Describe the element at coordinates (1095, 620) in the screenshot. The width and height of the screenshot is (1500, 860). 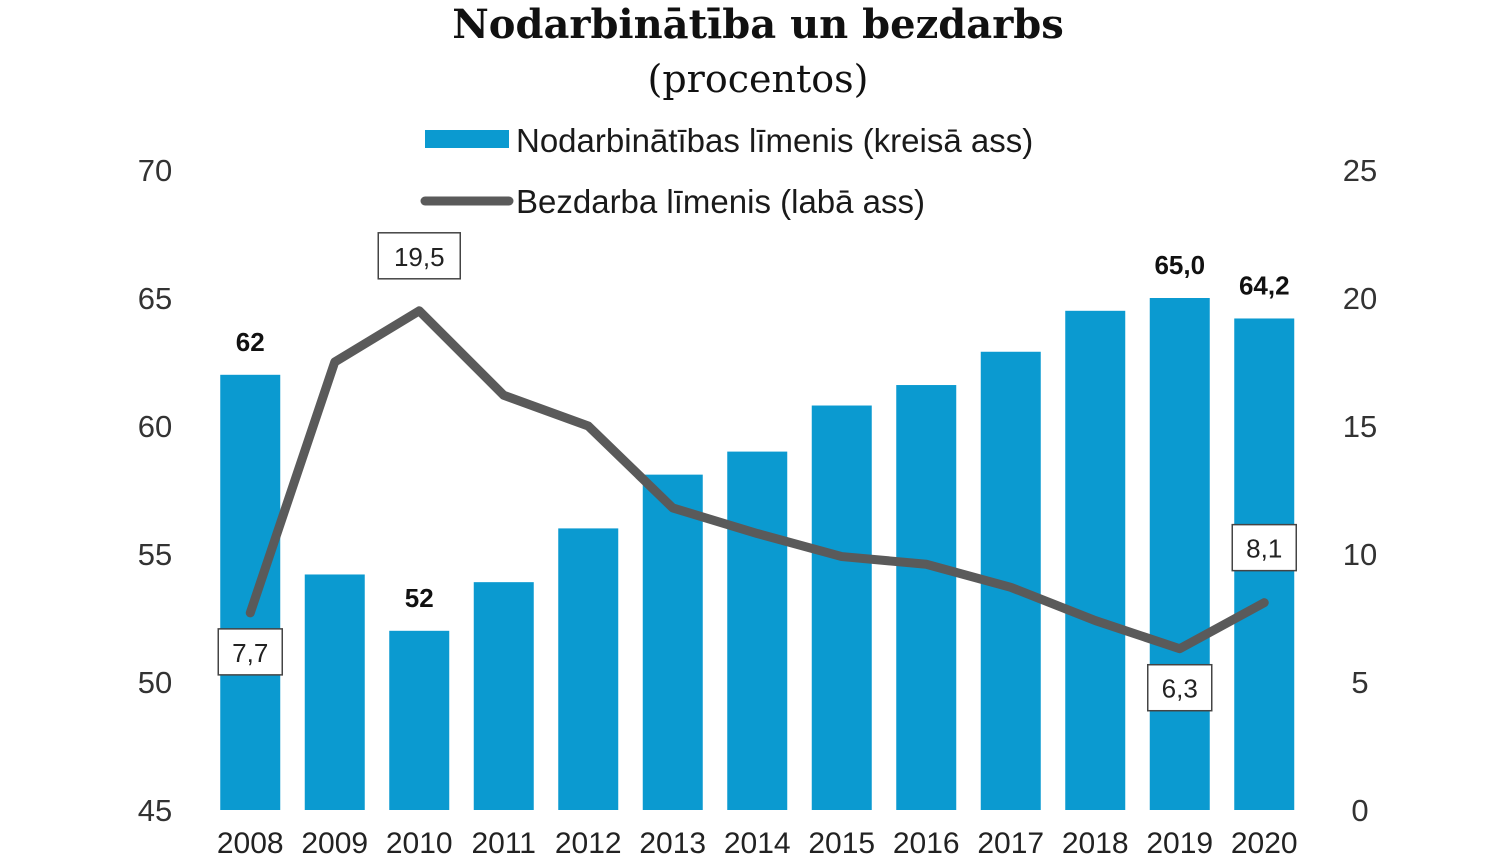
I see `line-point-2018` at that location.